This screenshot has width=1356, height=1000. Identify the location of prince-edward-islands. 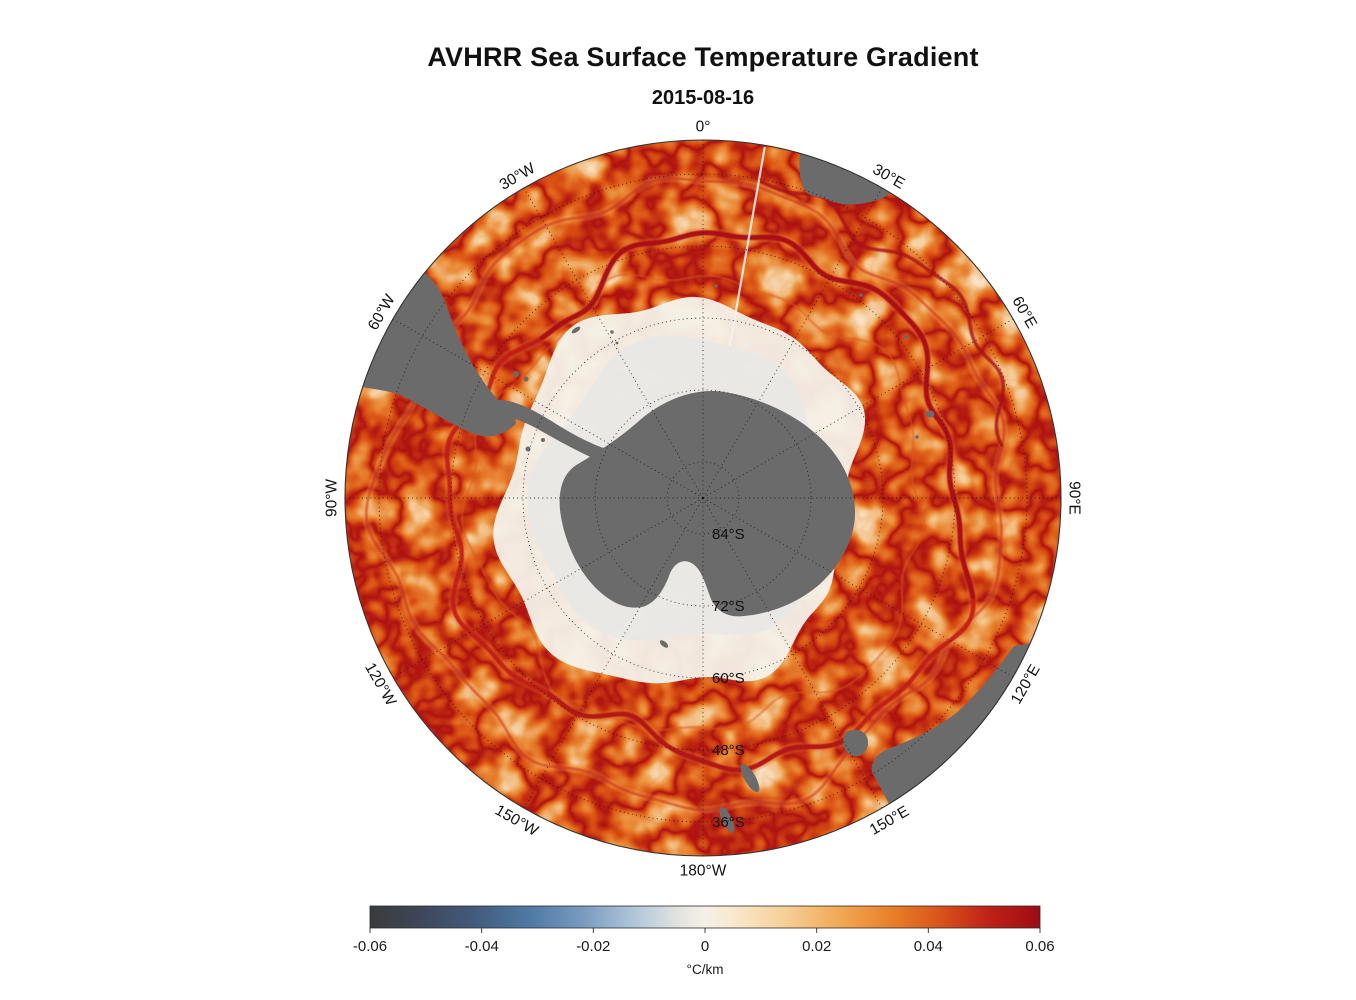
(861, 295).